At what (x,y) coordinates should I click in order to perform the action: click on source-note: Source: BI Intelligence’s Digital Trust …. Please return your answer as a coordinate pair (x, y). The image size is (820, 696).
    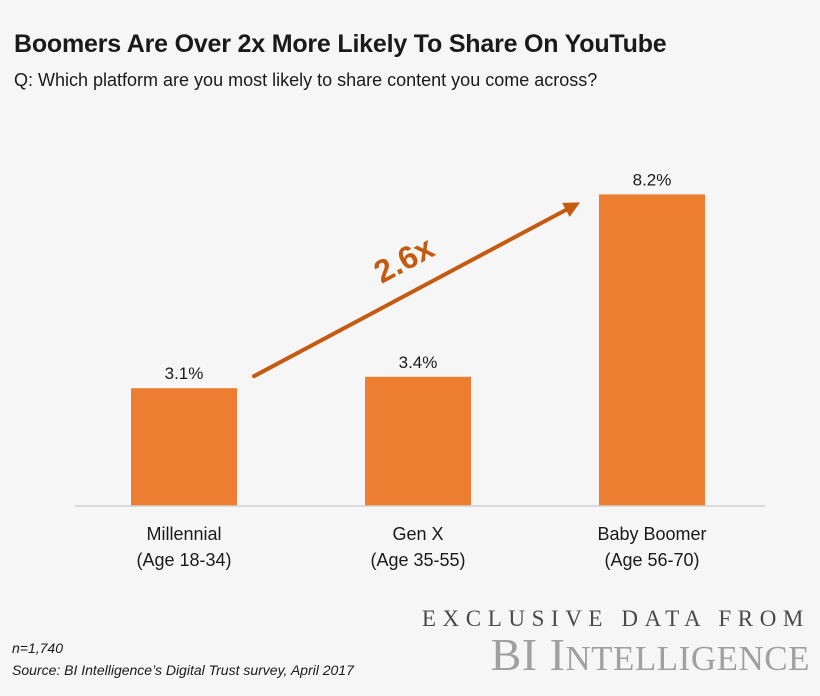
    Looking at the image, I should click on (183, 670).